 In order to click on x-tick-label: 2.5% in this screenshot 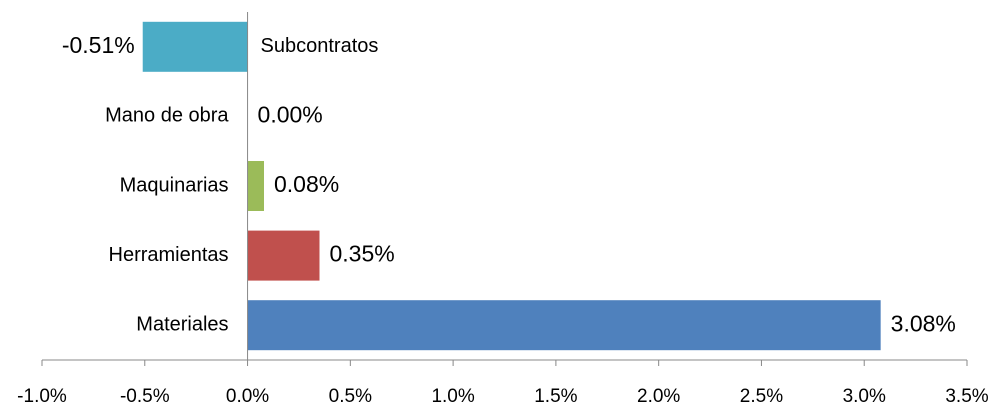, I will do `click(761, 396)`.